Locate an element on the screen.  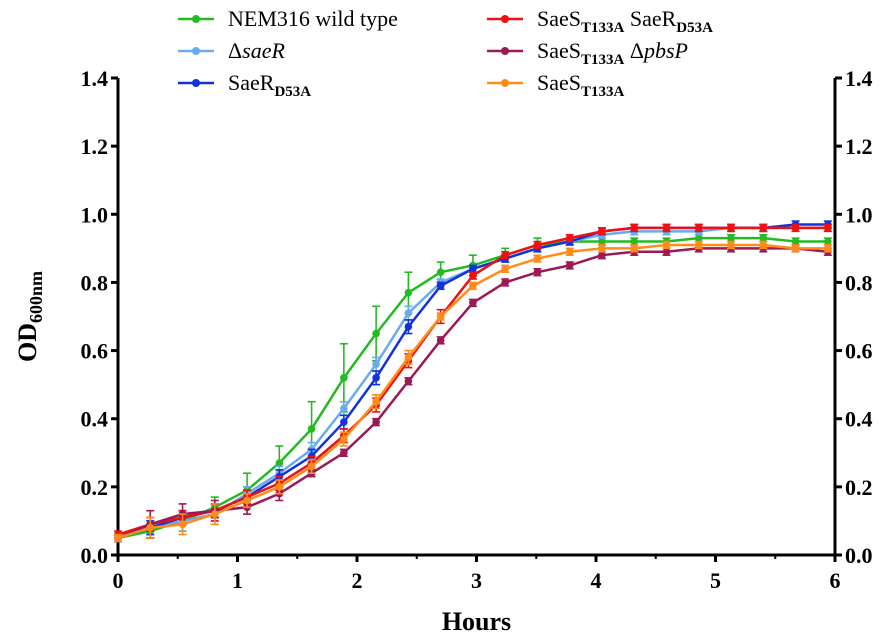
x-tick-label: 4 is located at coordinates (596, 580).